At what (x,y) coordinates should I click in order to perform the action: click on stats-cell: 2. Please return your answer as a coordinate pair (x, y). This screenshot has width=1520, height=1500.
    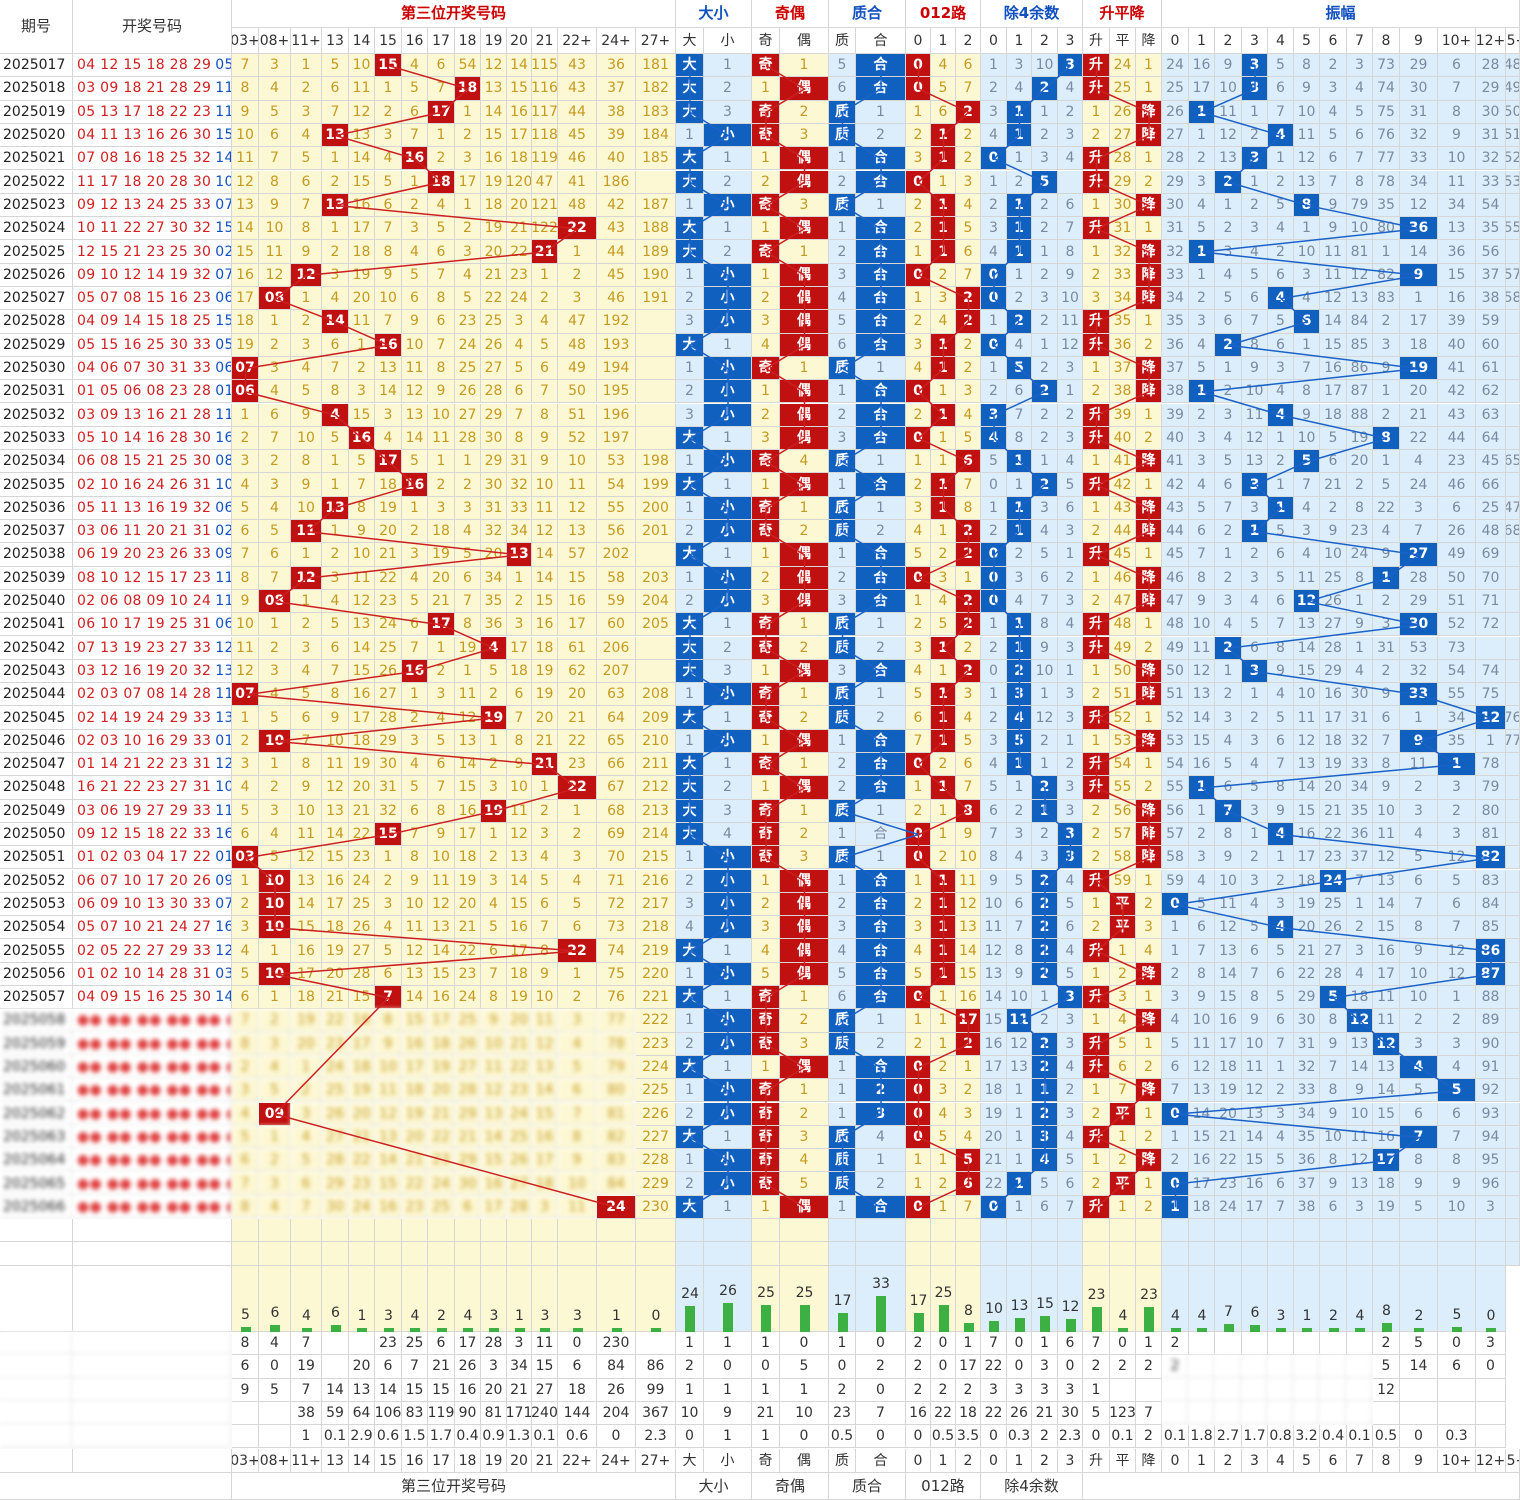
    Looking at the image, I should click on (943, 1390).